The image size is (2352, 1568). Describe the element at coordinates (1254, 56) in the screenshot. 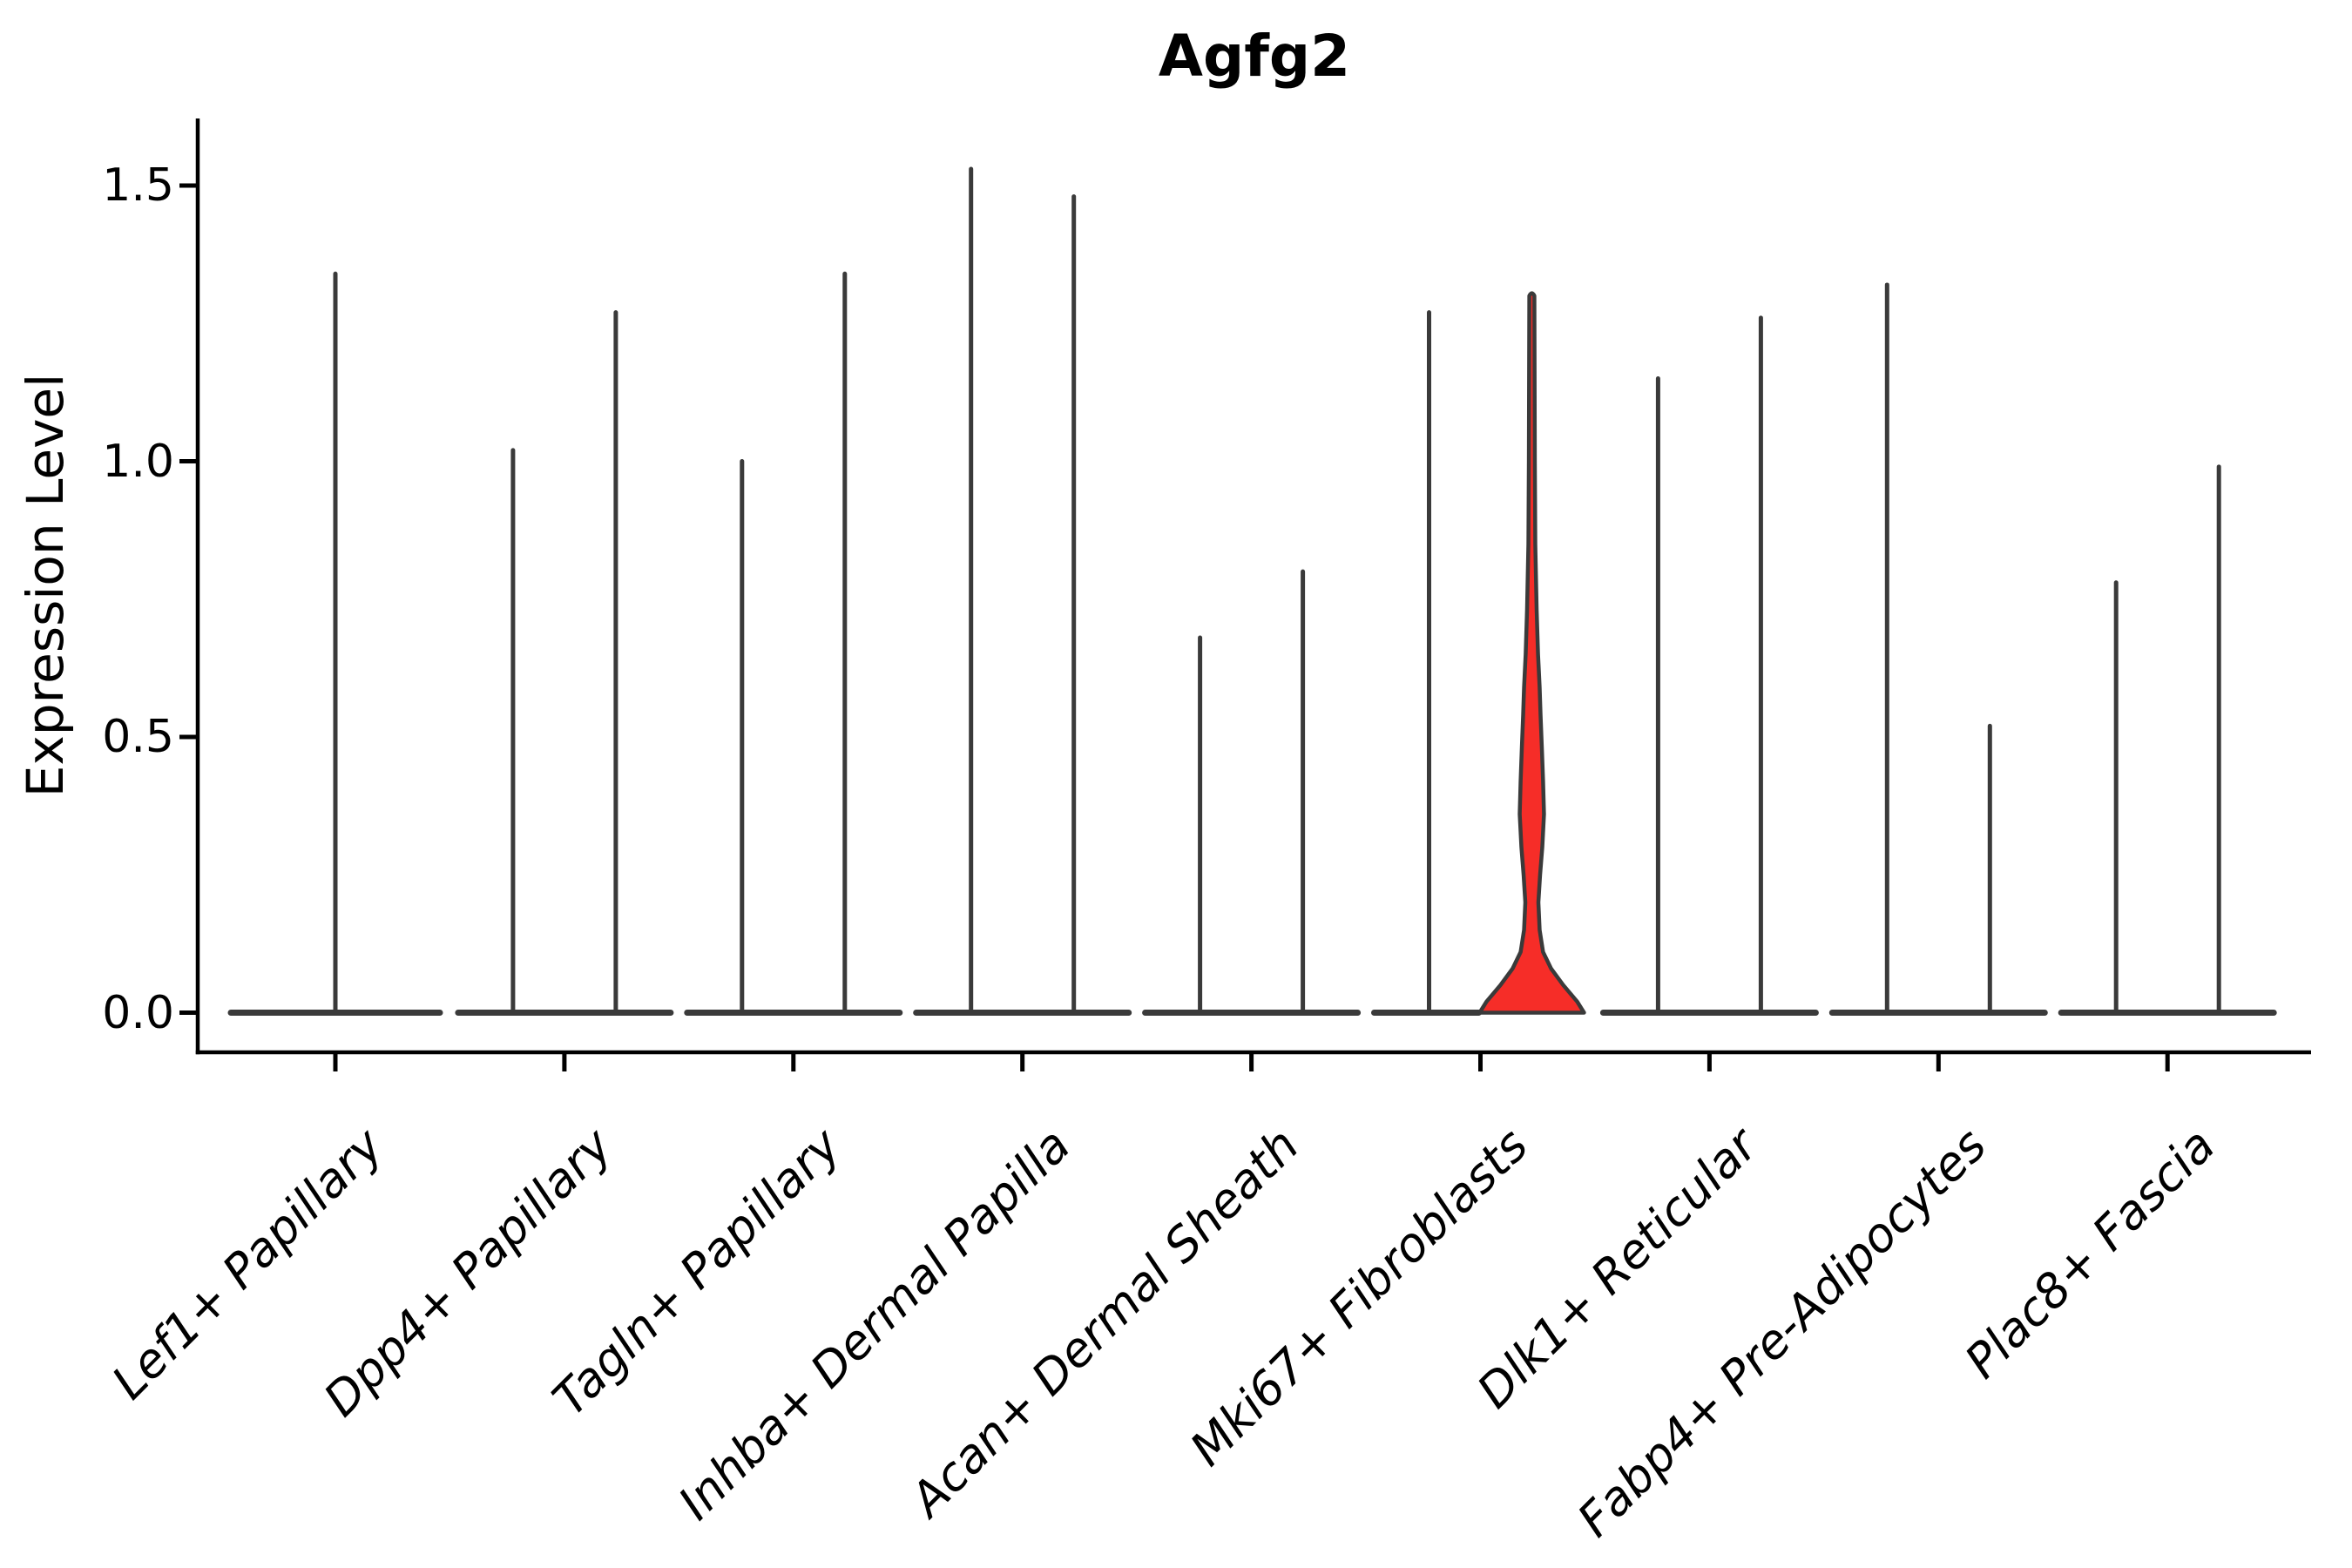

I see `chart-title: Agfg2` at that location.